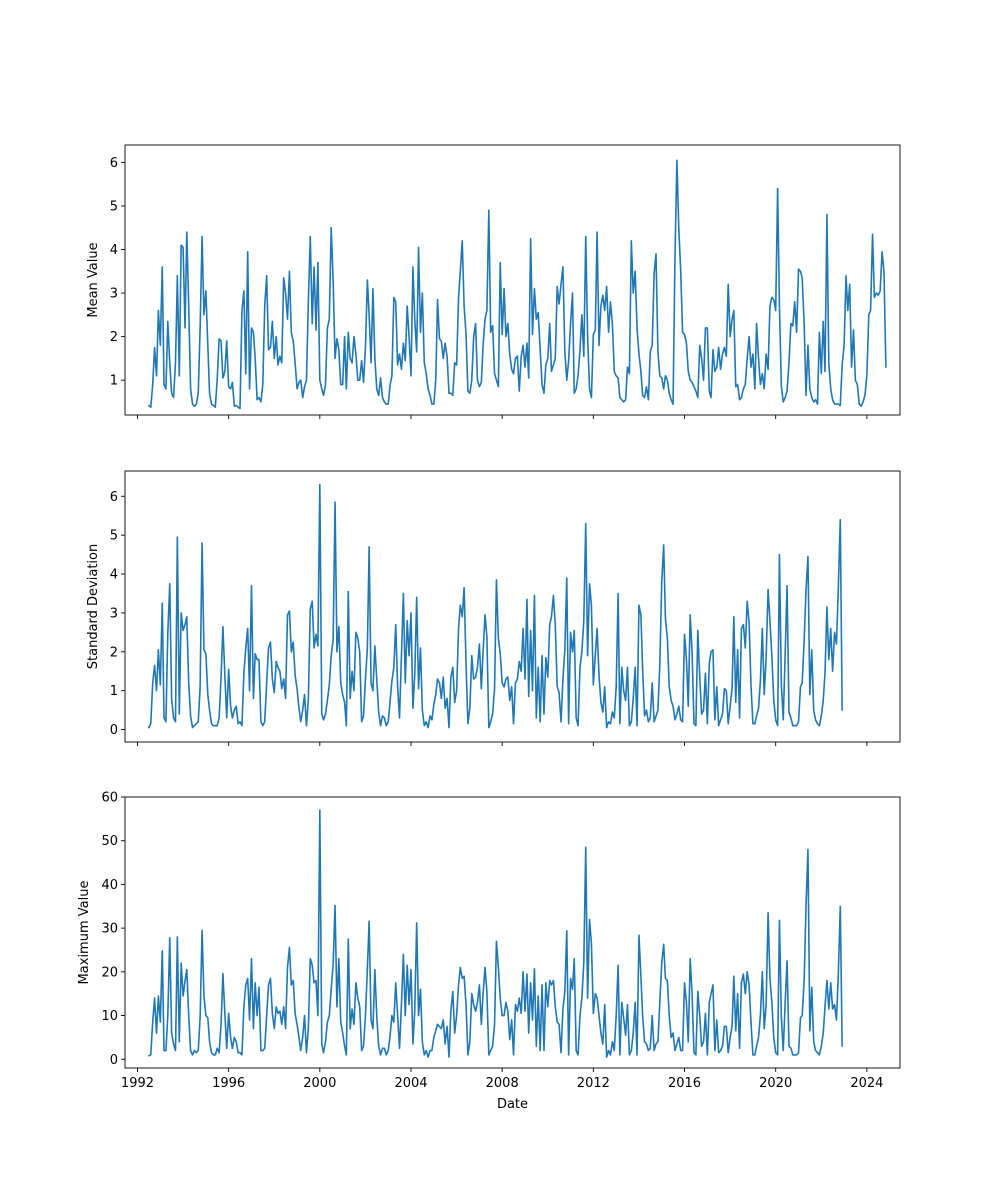 The image size is (1000, 1200). What do you see at coordinates (114, 575) in the screenshot?
I see `standard-deviation-ytick-label: 4` at bounding box center [114, 575].